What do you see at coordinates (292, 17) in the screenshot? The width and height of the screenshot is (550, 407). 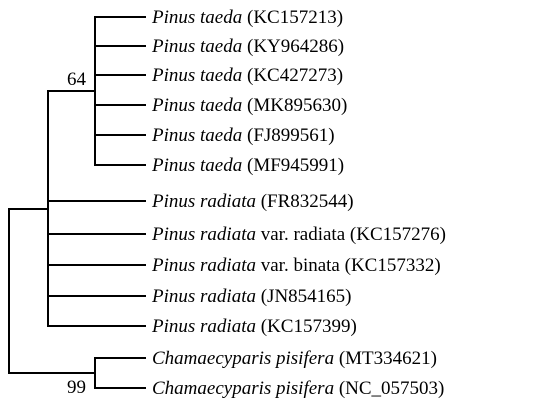 I see `taxon-accession: (KC157213)` at bounding box center [292, 17].